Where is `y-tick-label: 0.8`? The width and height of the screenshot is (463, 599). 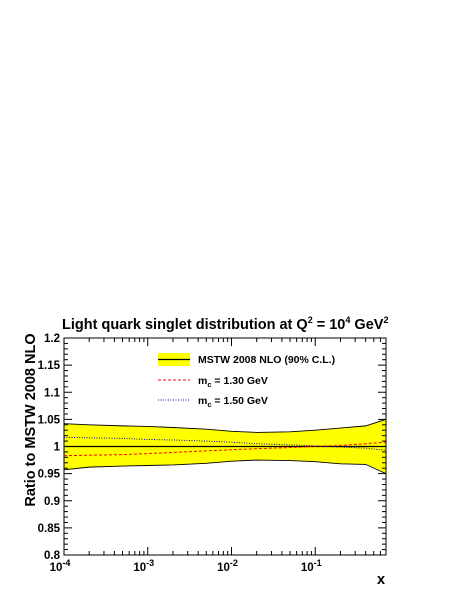 y-tick-label: 0.8 is located at coordinates (52, 556).